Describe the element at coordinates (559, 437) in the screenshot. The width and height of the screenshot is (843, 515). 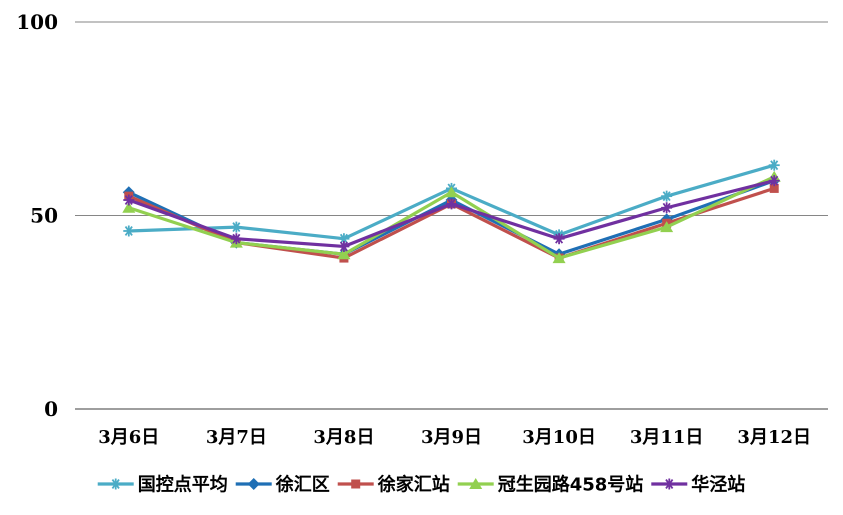
I see `x-tick-label: 3月10日` at that location.